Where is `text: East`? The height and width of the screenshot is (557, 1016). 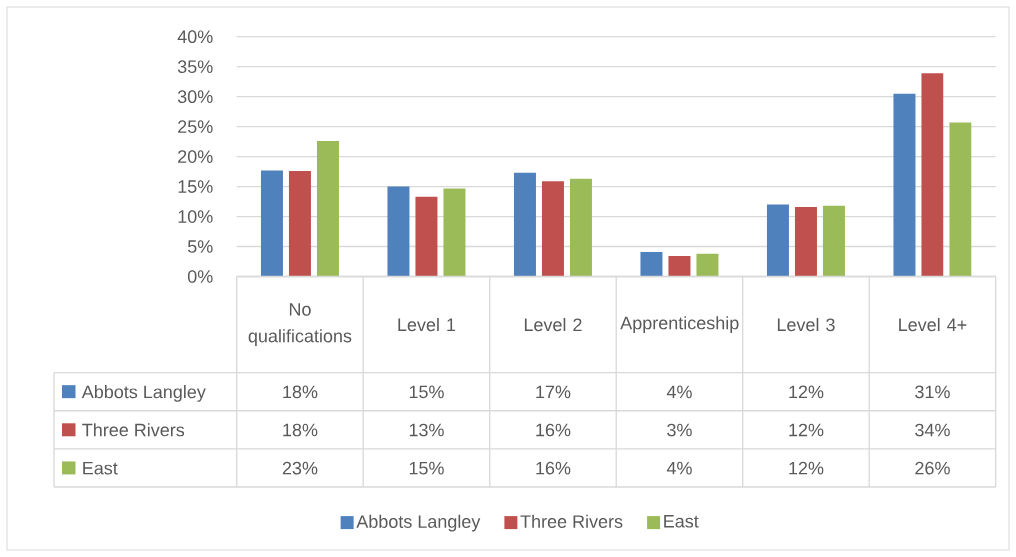 text: East is located at coordinates (100, 468).